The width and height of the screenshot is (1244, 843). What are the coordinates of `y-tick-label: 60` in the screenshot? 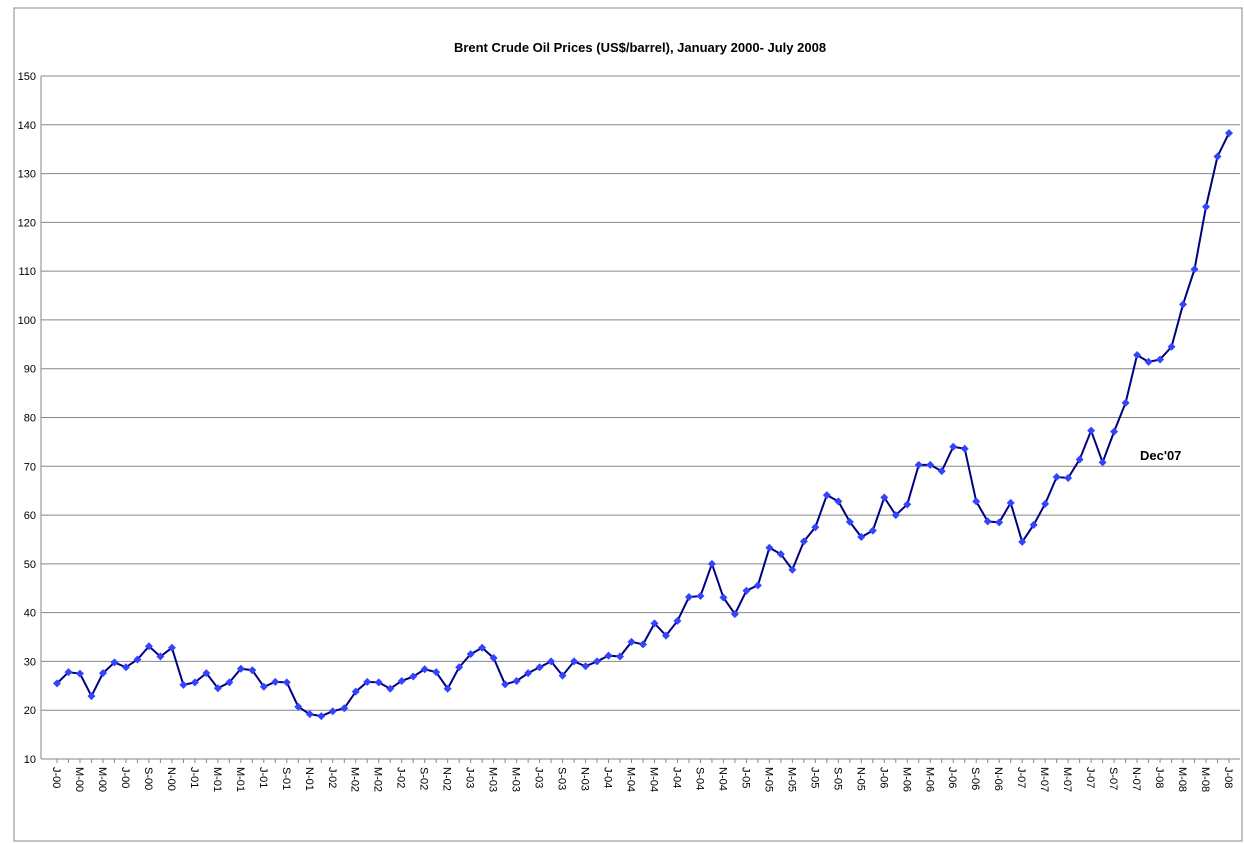 It's located at (30, 516).